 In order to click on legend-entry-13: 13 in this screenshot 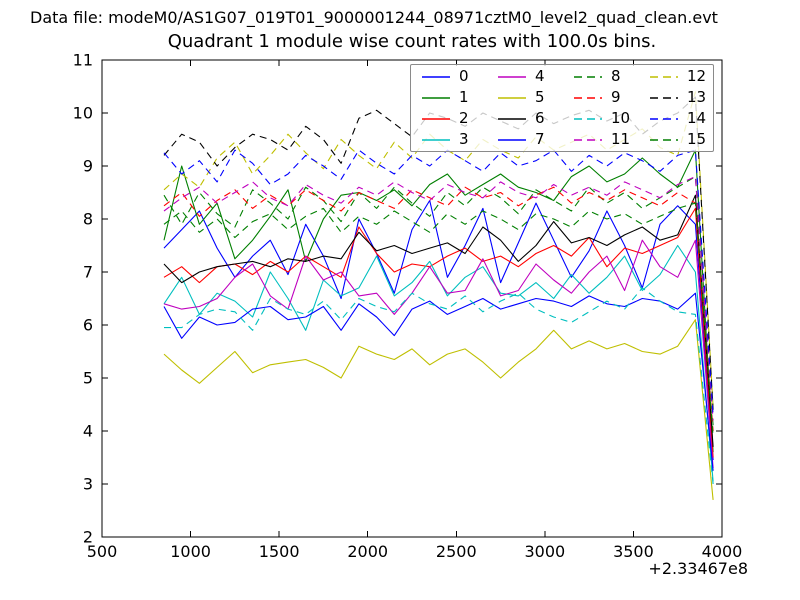, I will do `click(677, 97)`.